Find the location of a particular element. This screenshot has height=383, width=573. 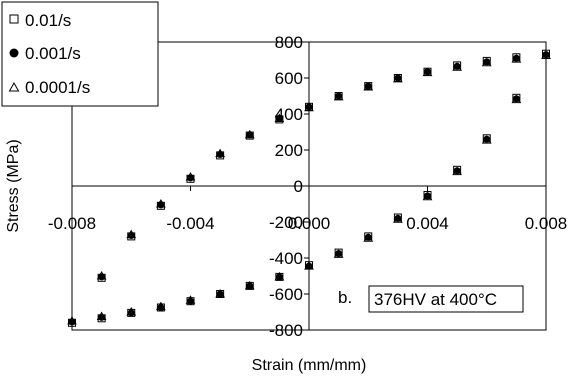

x-tick-label: 0.008 is located at coordinates (546, 223).